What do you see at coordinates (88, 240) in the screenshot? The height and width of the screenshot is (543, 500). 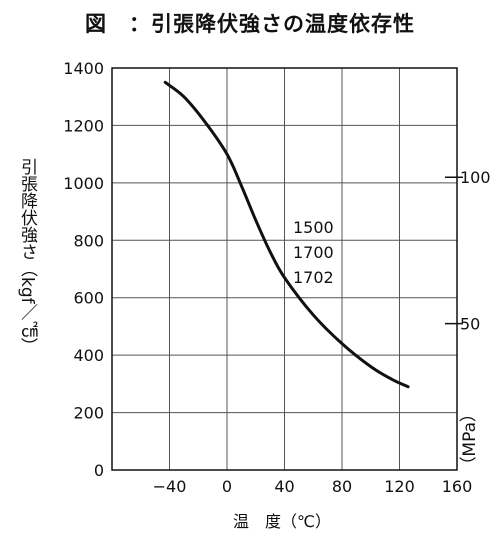 I see `y-tick-label: 800` at bounding box center [88, 240].